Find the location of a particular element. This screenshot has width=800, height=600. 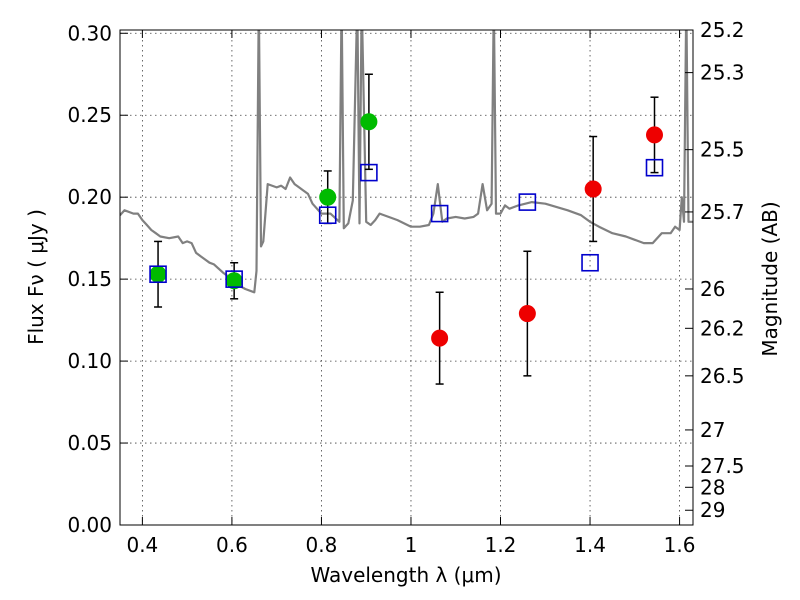

y2-tick-label: 27 is located at coordinates (712, 430).